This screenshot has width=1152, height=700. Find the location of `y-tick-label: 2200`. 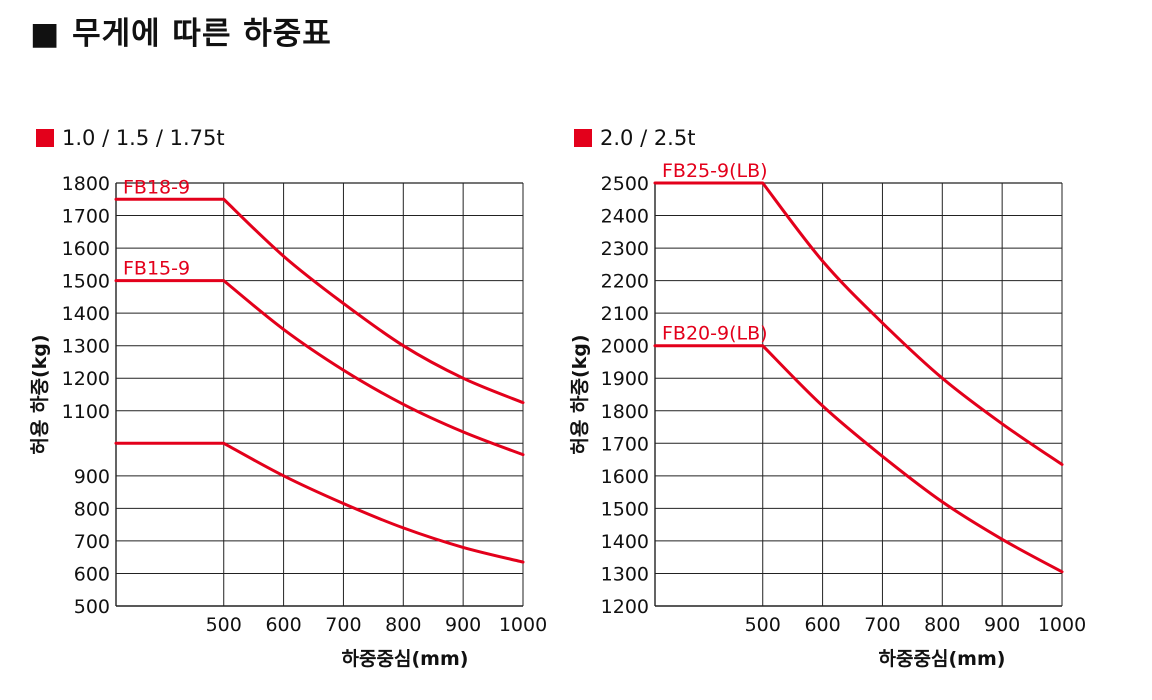

y-tick-label: 2200 is located at coordinates (625, 282).